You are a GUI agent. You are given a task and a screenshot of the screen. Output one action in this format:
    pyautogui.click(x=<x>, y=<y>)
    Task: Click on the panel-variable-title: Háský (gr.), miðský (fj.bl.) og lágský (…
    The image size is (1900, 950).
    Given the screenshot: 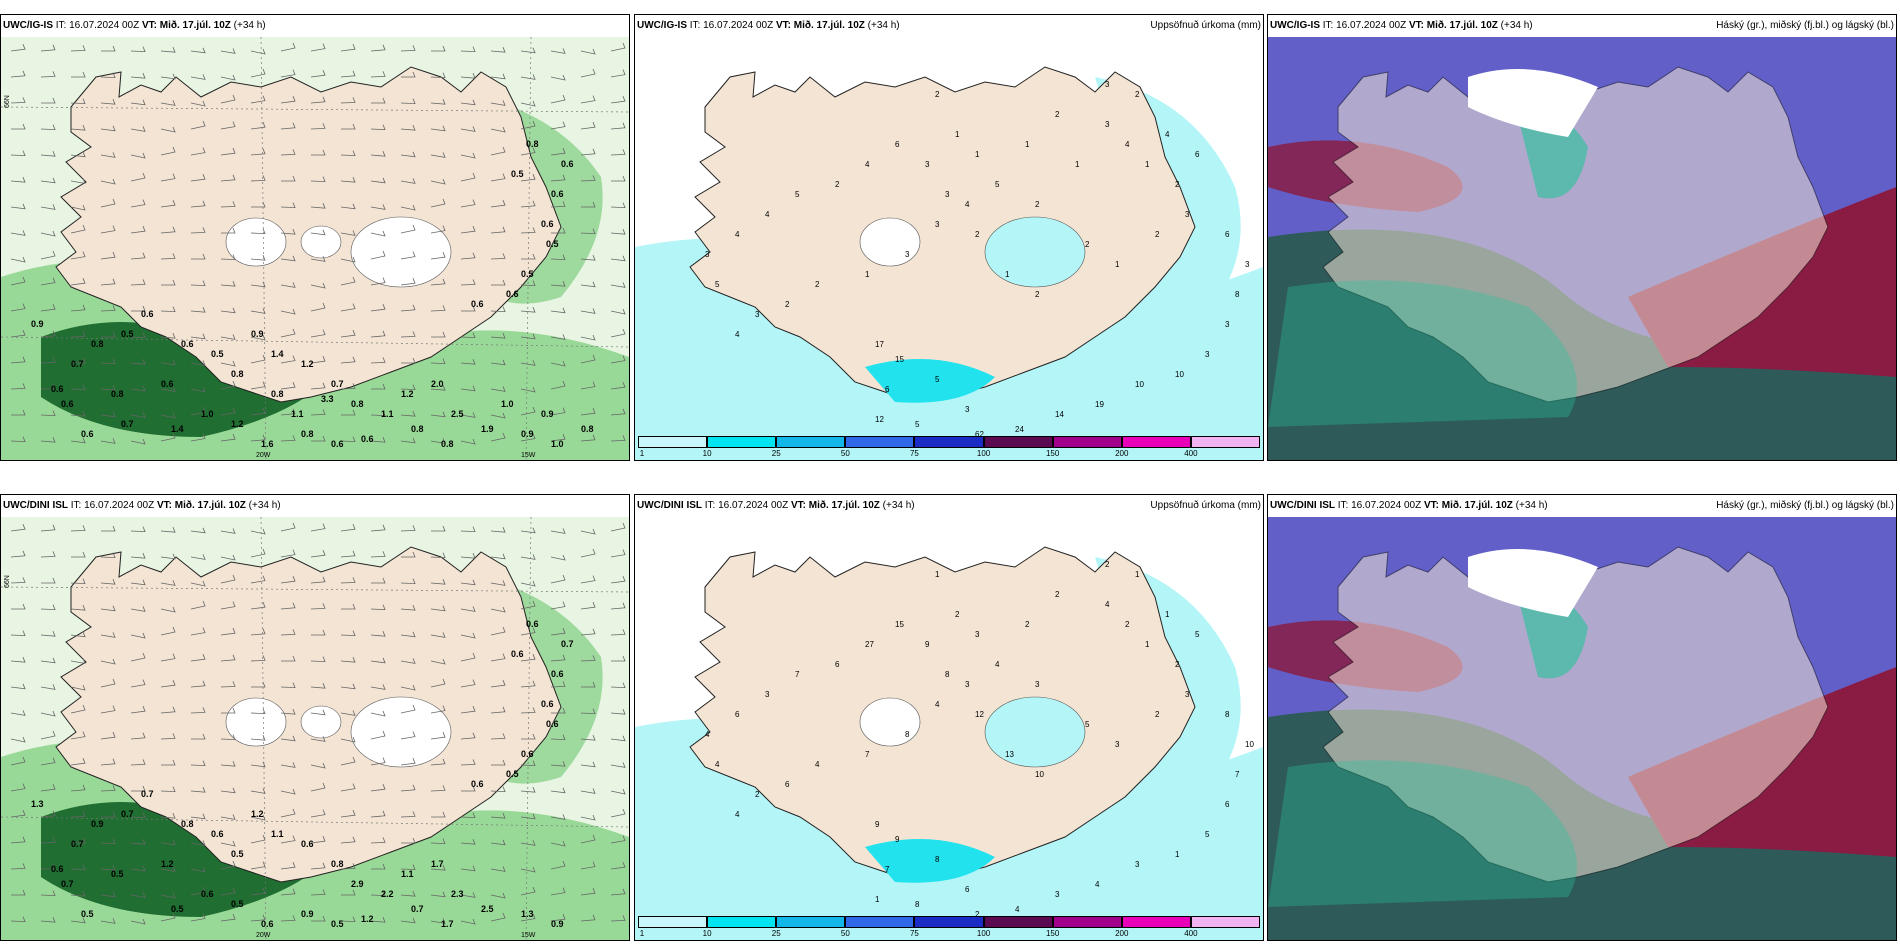 What is the action you would take?
    pyautogui.click(x=1805, y=505)
    